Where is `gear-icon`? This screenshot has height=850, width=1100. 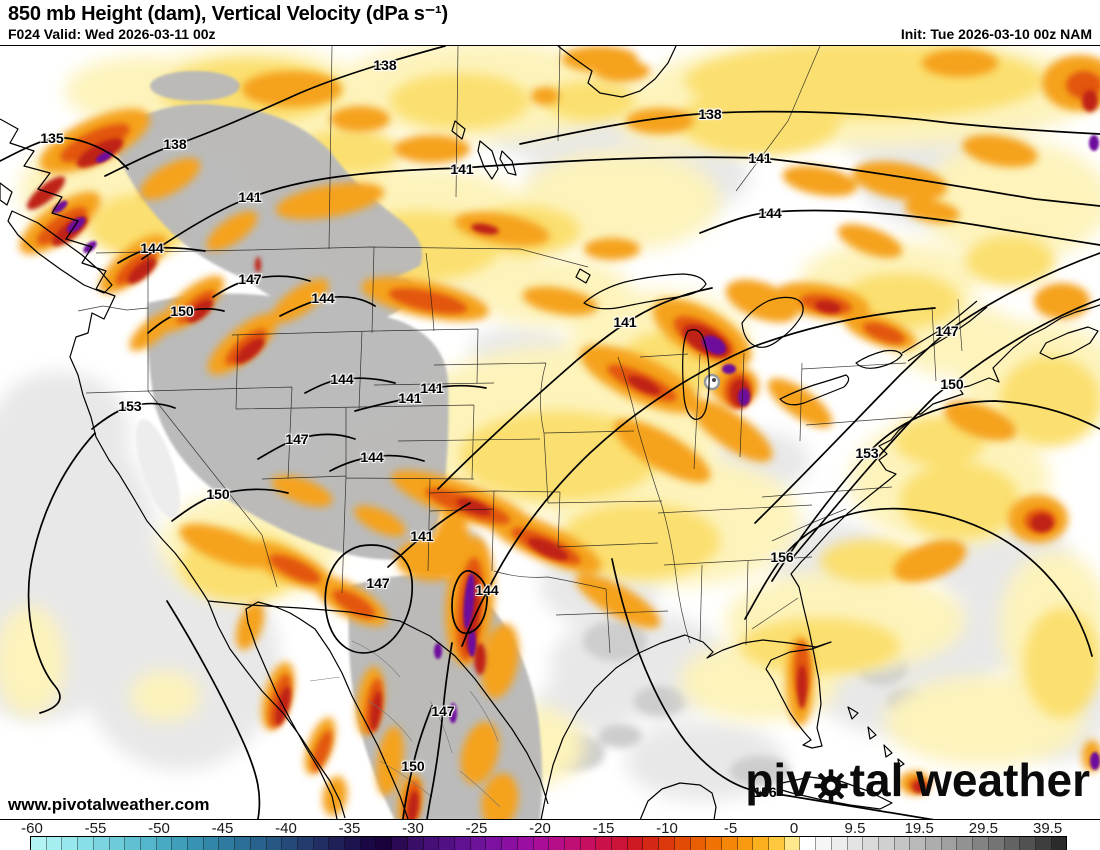
gear-icon is located at coordinates (831, 784).